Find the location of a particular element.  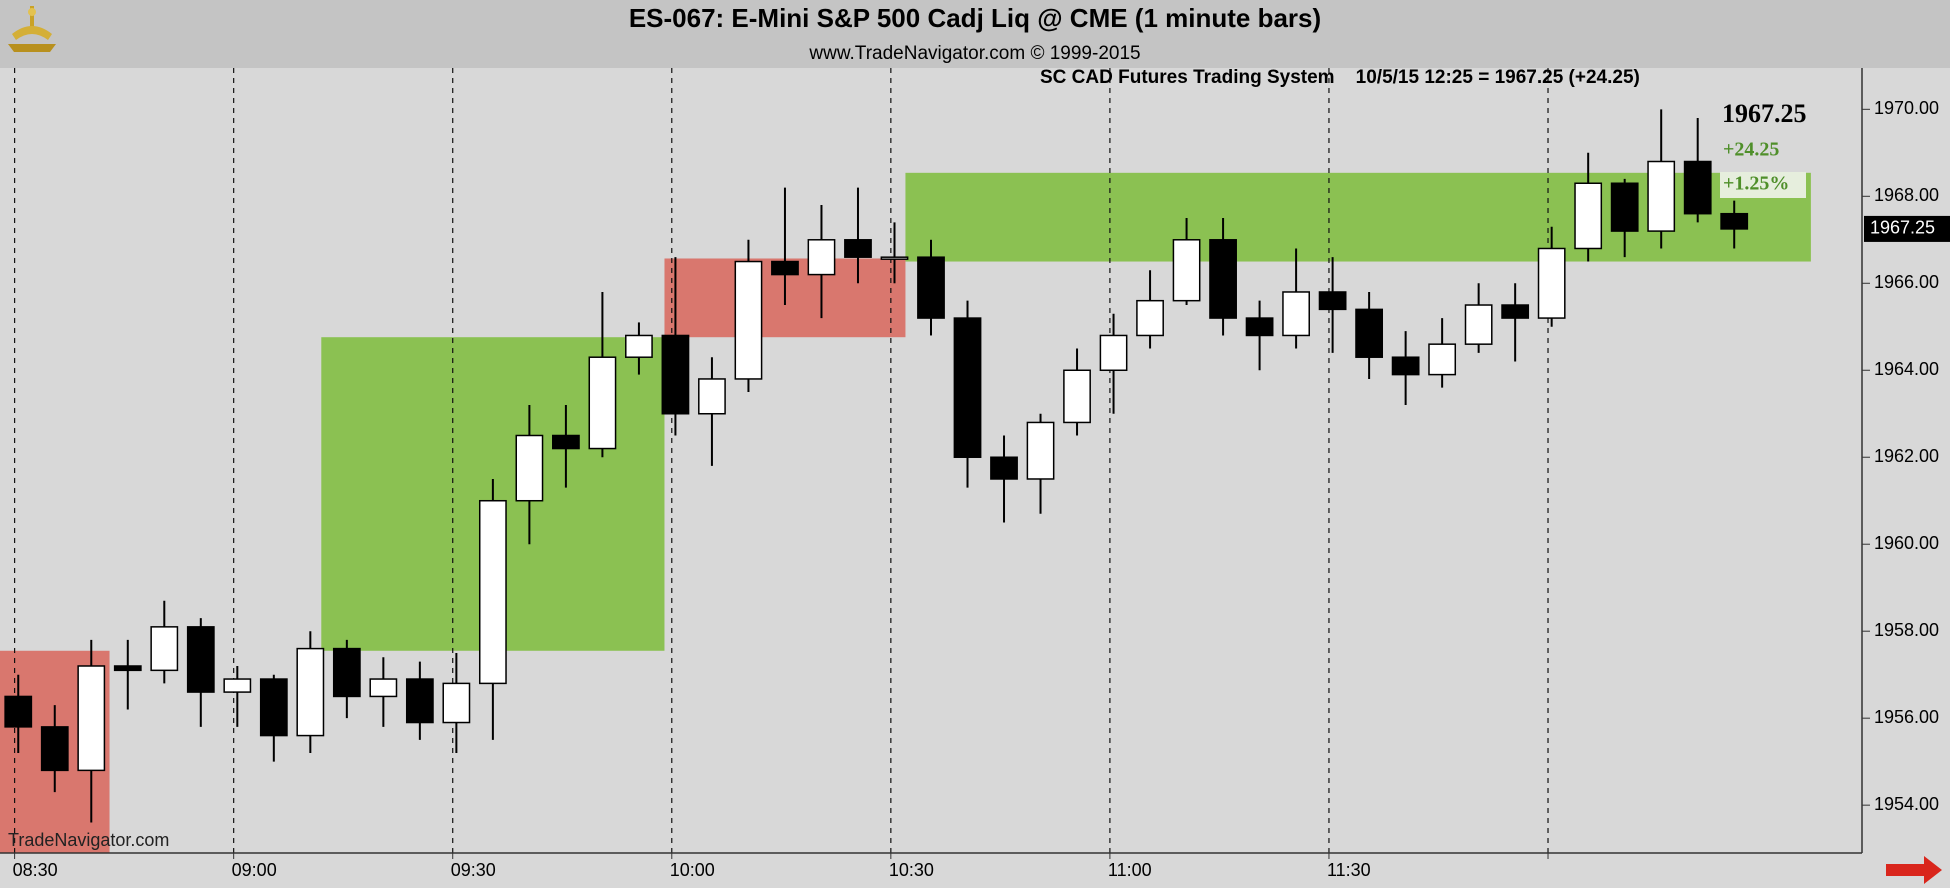

last-price-tag is located at coordinates (1907, 228).